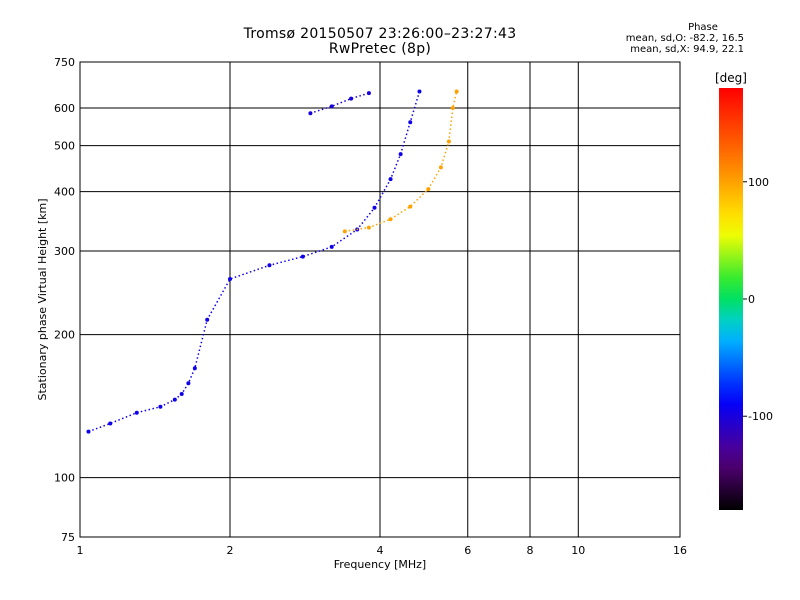 Image resolution: width=800 pixels, height=600 pixels. What do you see at coordinates (380, 34) in the screenshot?
I see `chart-title: Tromsø 20150507 23:26:00–23:27:43` at bounding box center [380, 34].